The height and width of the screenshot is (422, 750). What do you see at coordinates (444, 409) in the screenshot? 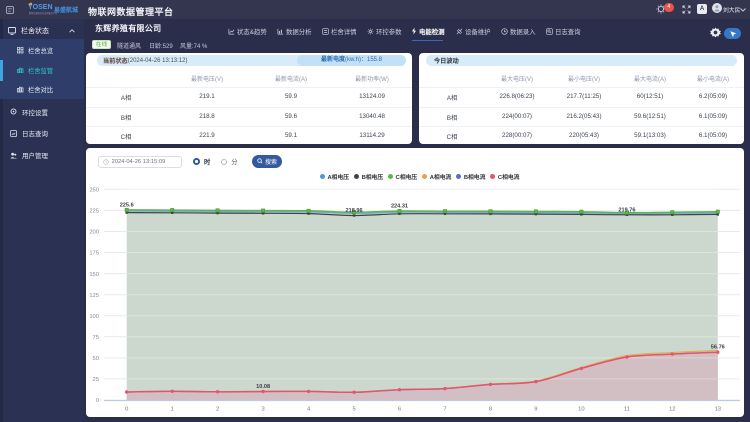
I see `svg-text: 7` at bounding box center [444, 409].